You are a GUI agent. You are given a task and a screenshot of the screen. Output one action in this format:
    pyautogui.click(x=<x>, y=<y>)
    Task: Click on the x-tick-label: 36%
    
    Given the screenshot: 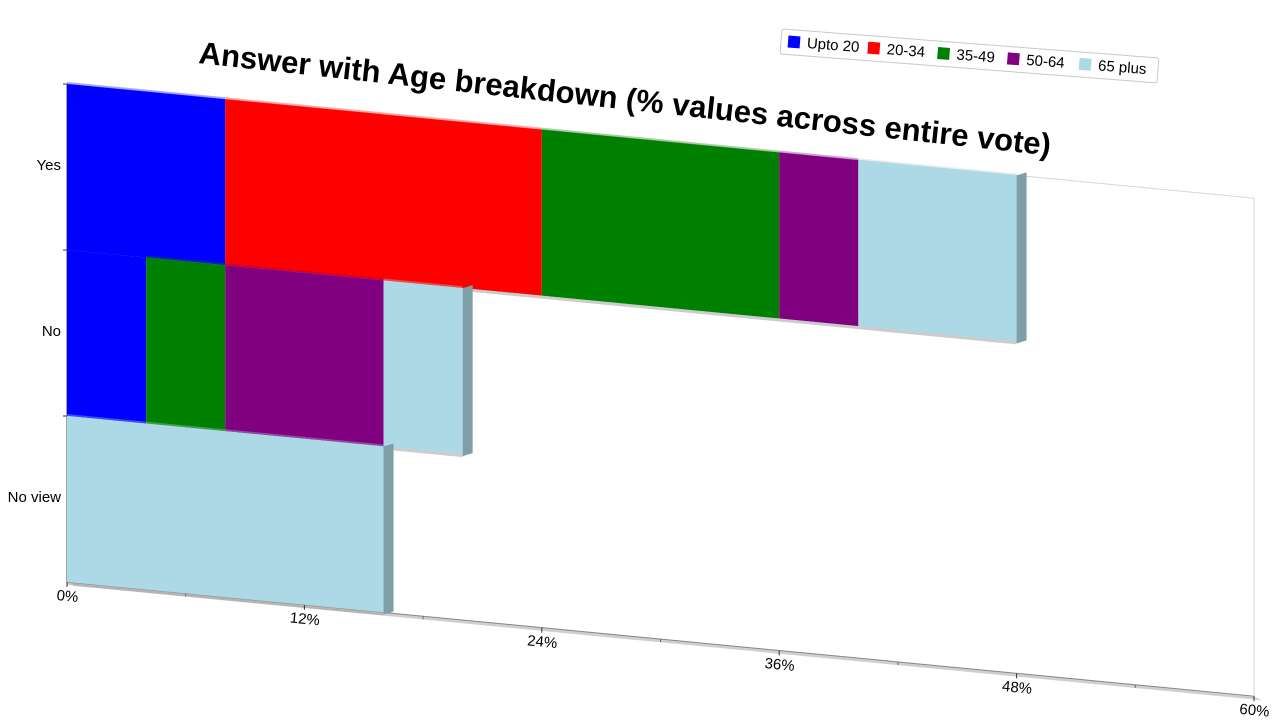 What is the action you would take?
    pyautogui.click(x=780, y=665)
    